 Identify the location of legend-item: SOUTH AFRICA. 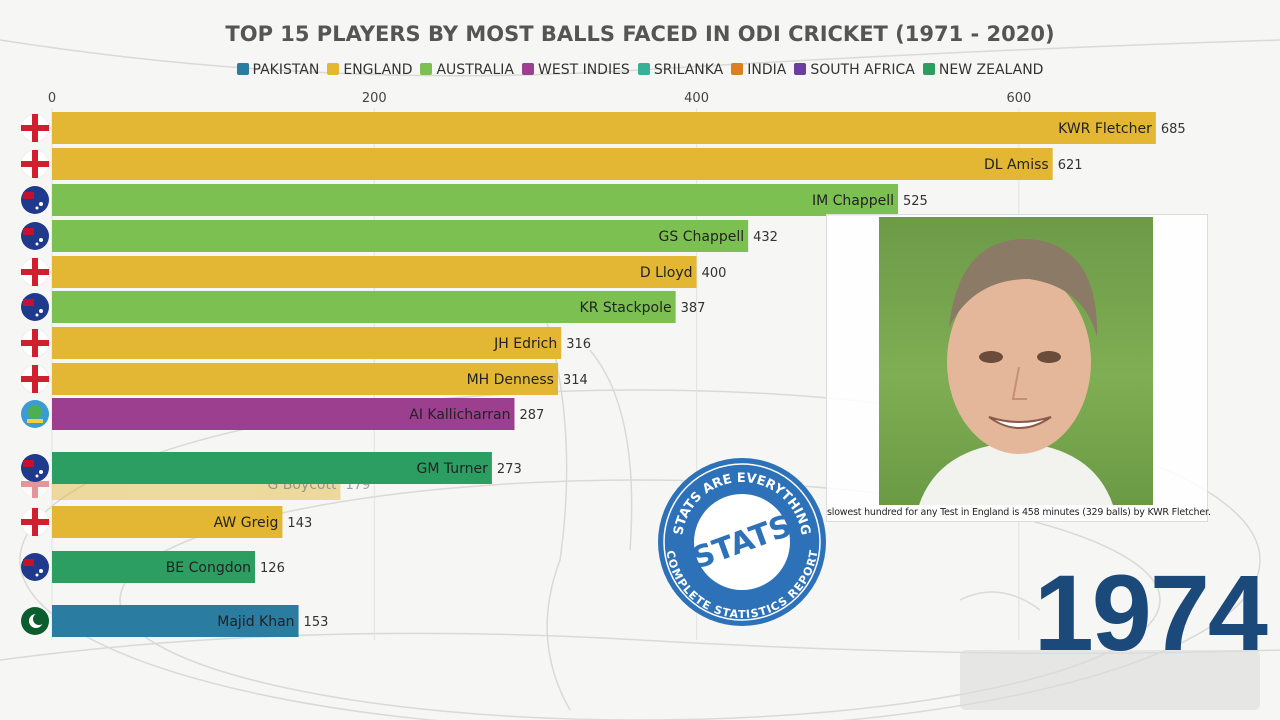
(854, 70).